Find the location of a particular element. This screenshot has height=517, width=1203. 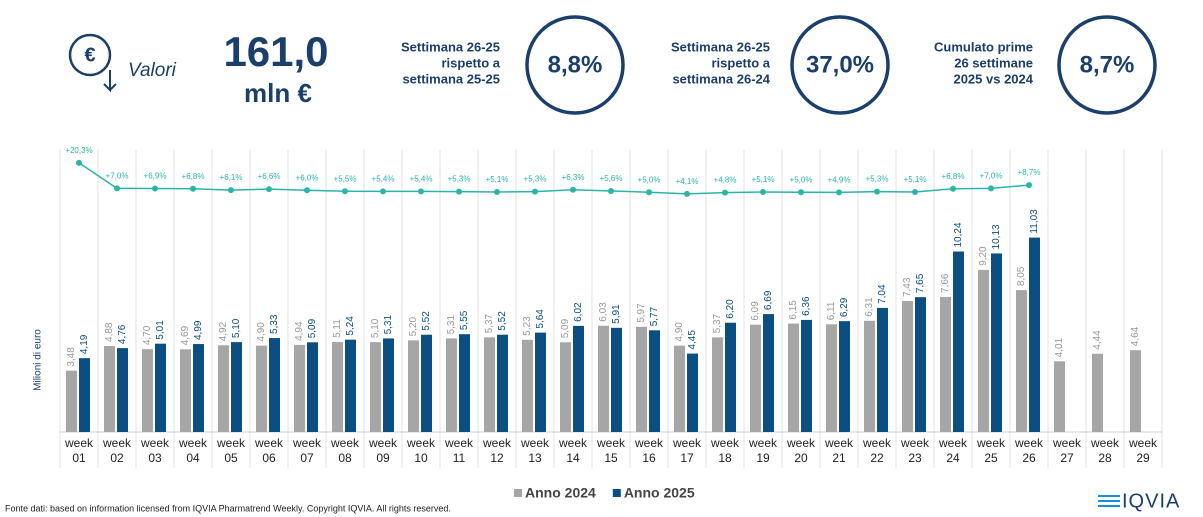

x-tick-label: week 27 is located at coordinates (1067, 450).